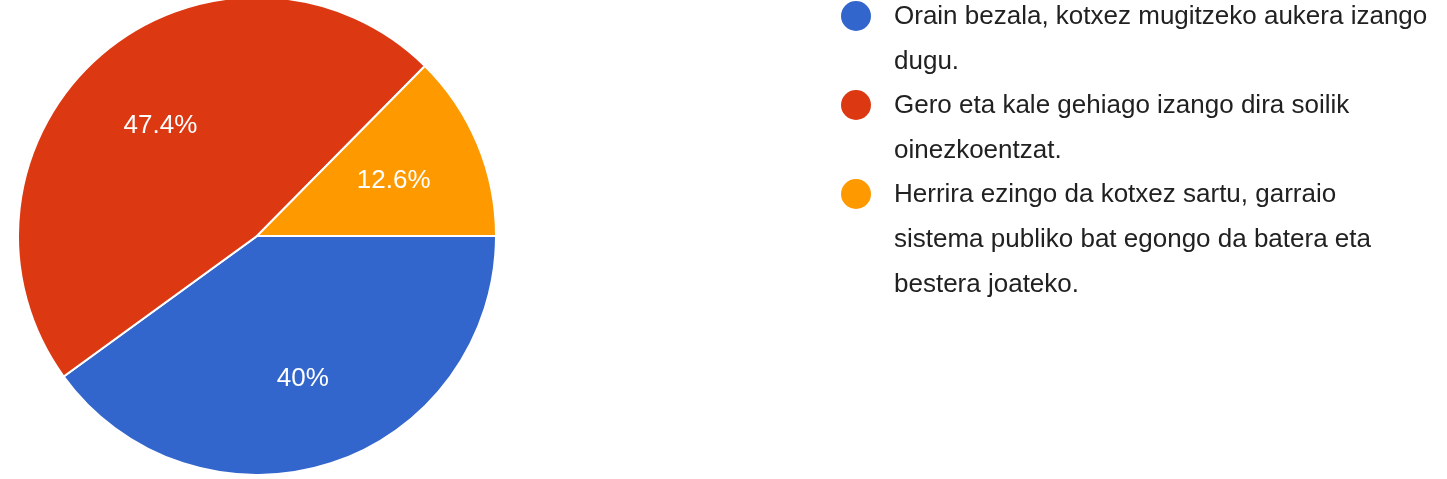 This screenshot has width=1447, height=479. I want to click on data-label: 47.4%, so click(160, 123).